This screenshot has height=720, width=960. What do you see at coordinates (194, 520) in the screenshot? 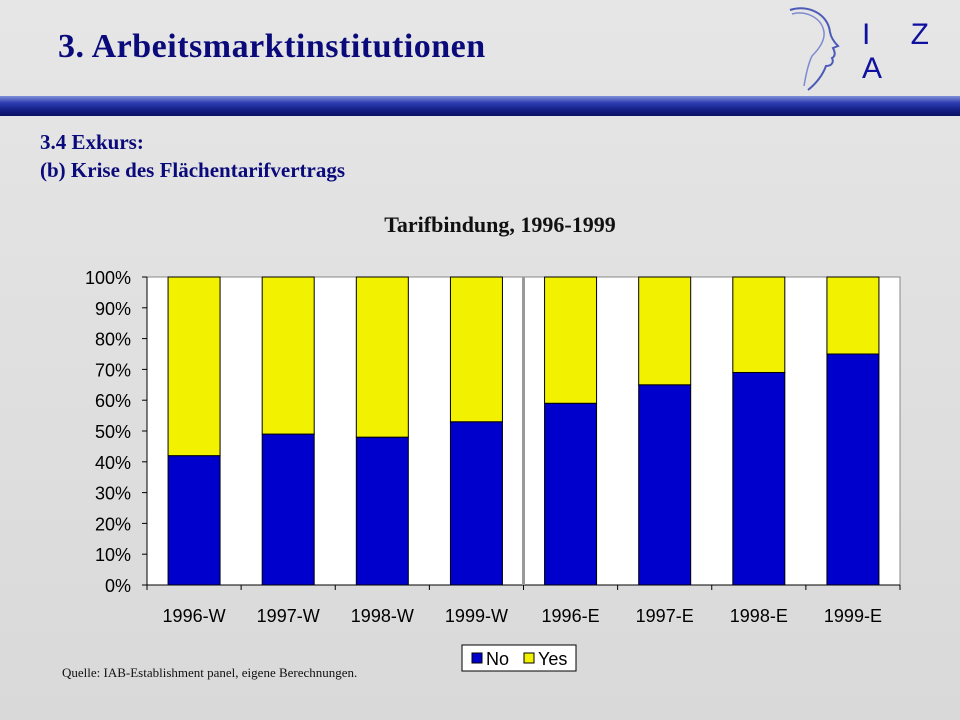
I see `bar-no-1996-W` at bounding box center [194, 520].